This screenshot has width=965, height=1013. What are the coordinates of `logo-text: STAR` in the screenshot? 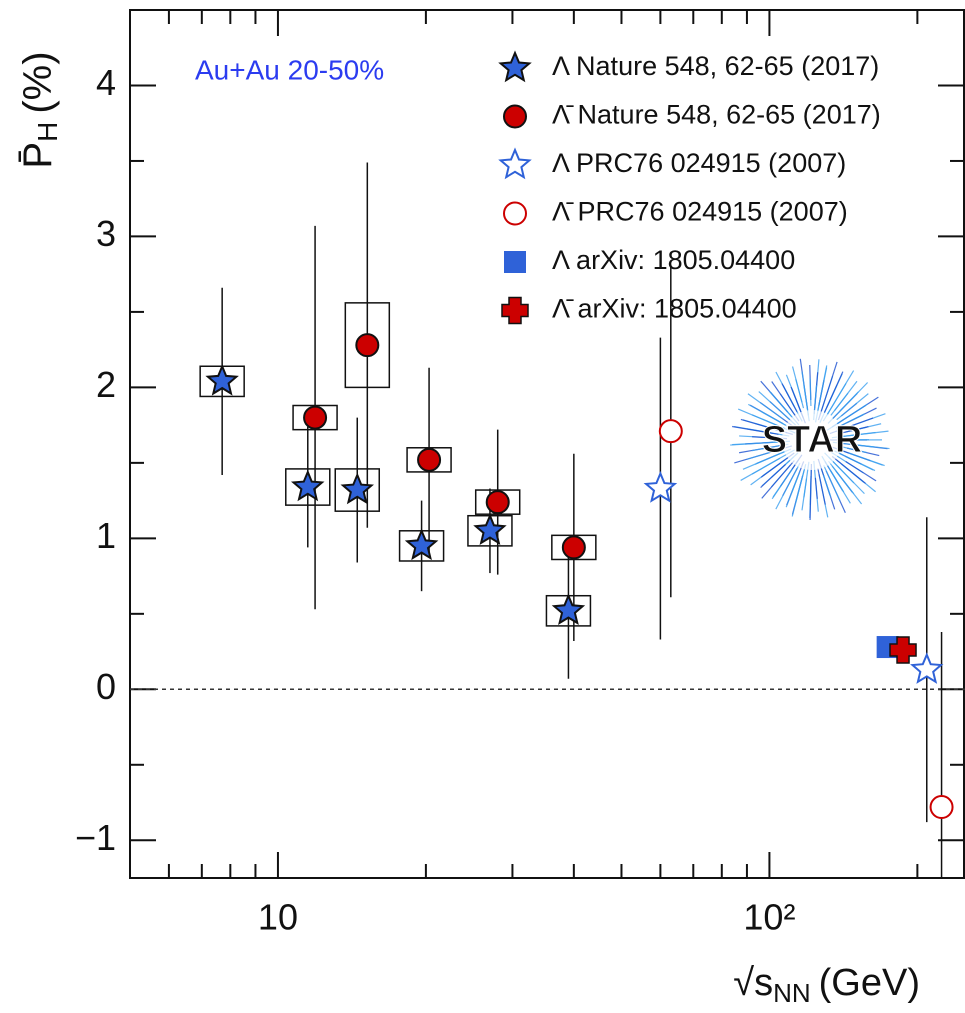 It's located at (812, 440).